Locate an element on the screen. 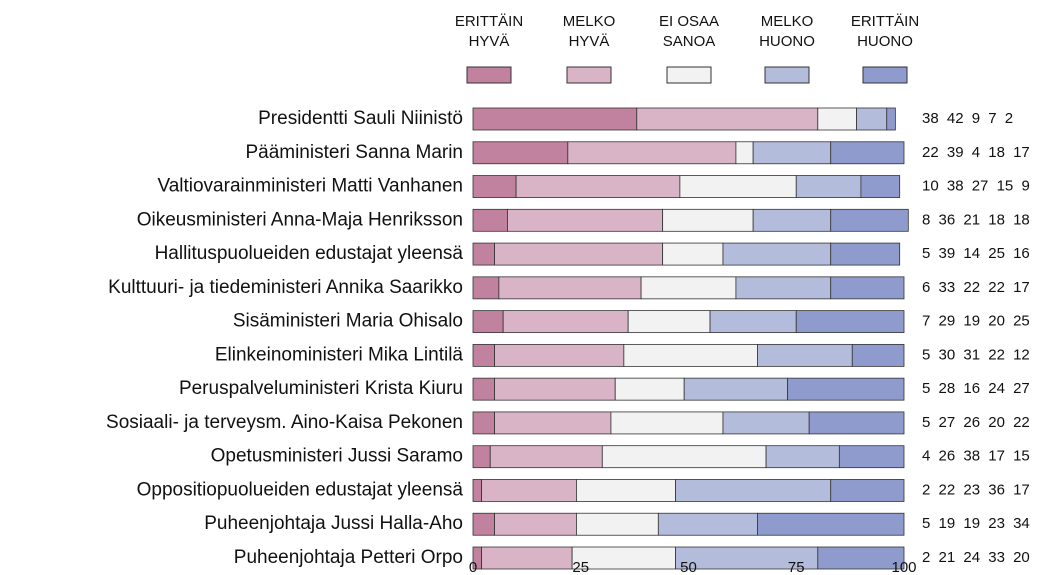  value-labels: 8 36 21 18 18 is located at coordinates (976, 219).